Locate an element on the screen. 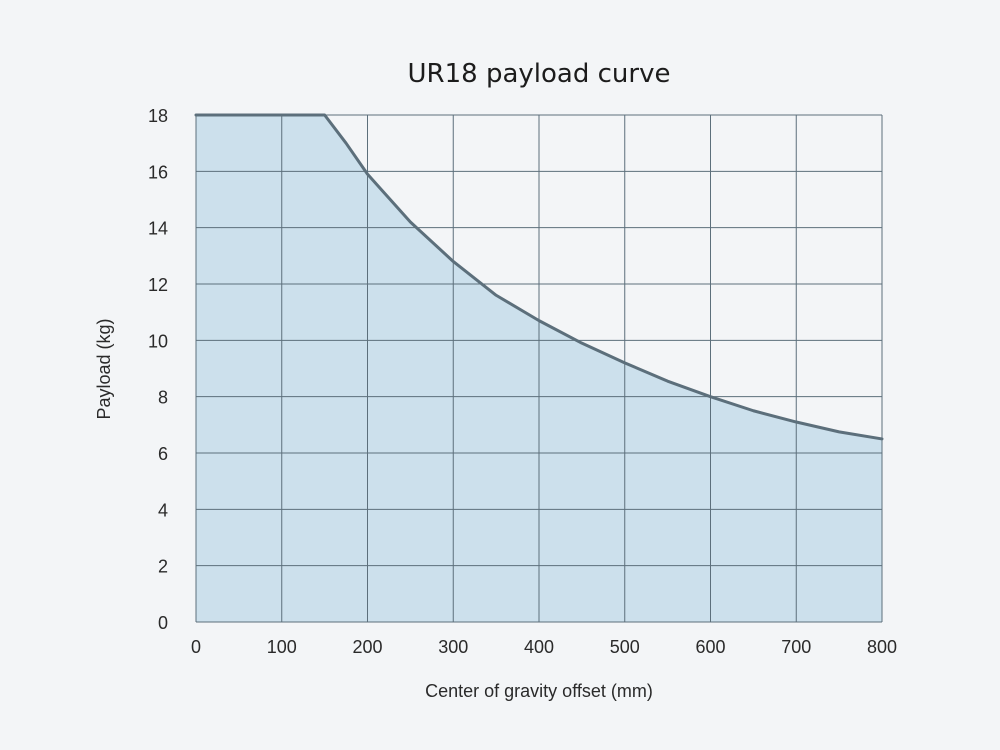  x-tick-label: 100 is located at coordinates (282, 647).